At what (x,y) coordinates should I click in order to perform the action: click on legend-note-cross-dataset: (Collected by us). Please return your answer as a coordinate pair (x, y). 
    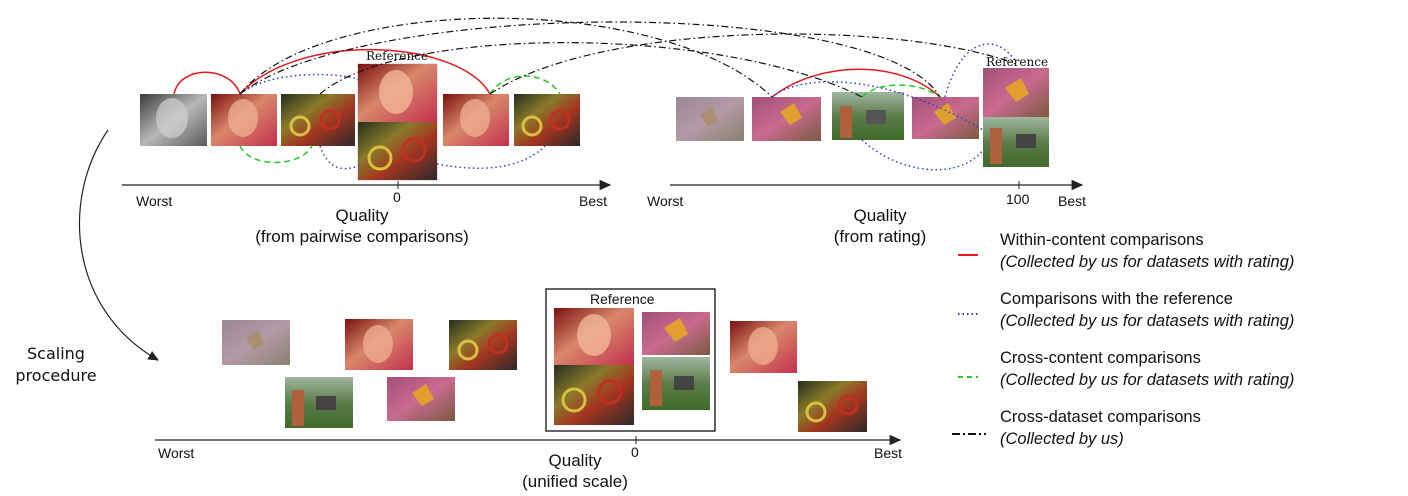
    Looking at the image, I should click on (1062, 439).